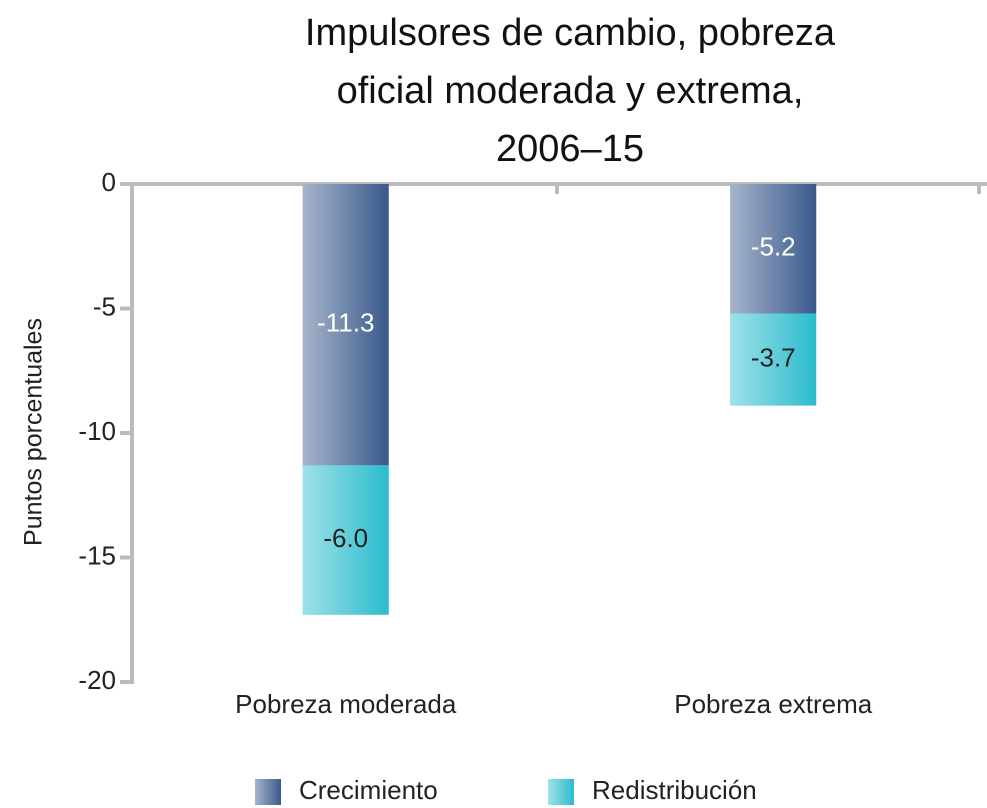  Describe the element at coordinates (674, 790) in the screenshot. I see `legend-label: Redistribución` at that location.